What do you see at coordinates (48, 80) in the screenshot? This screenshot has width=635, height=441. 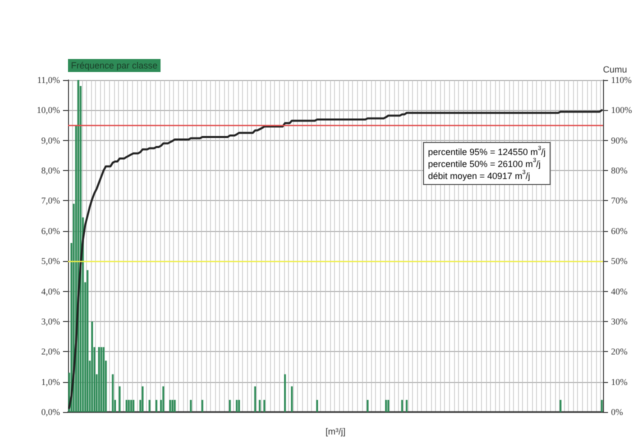 I see `y-tick-label: 11,0%` at bounding box center [48, 80].